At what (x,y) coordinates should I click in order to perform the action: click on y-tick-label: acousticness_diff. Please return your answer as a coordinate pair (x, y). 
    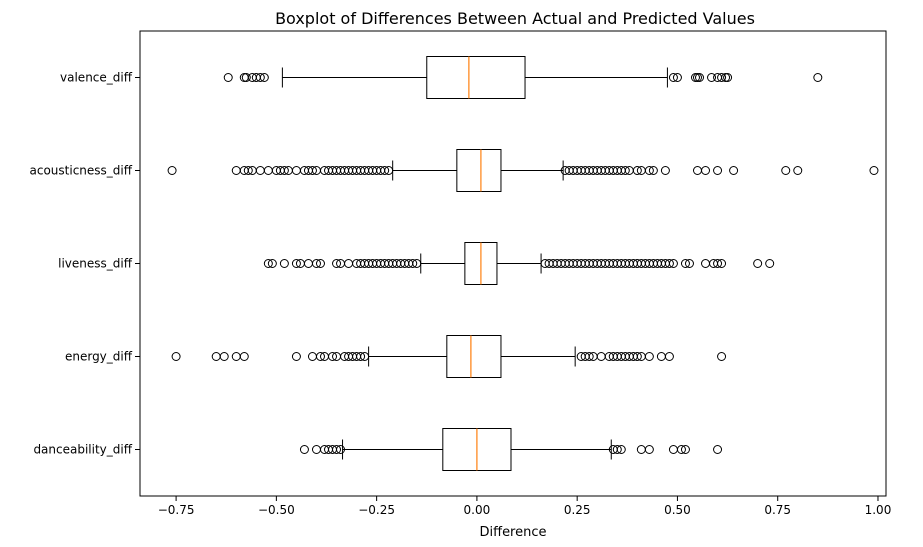
    Looking at the image, I should click on (81, 171).